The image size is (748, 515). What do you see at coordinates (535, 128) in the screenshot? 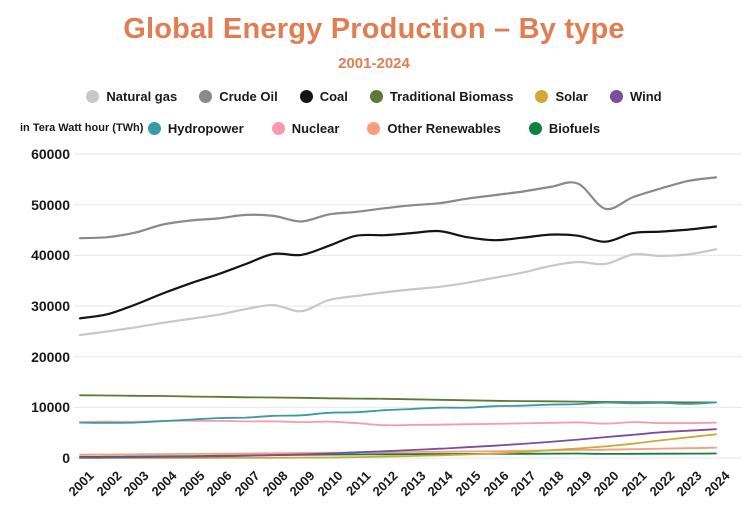
I see `biofuels-legend-dot-icon` at bounding box center [535, 128].